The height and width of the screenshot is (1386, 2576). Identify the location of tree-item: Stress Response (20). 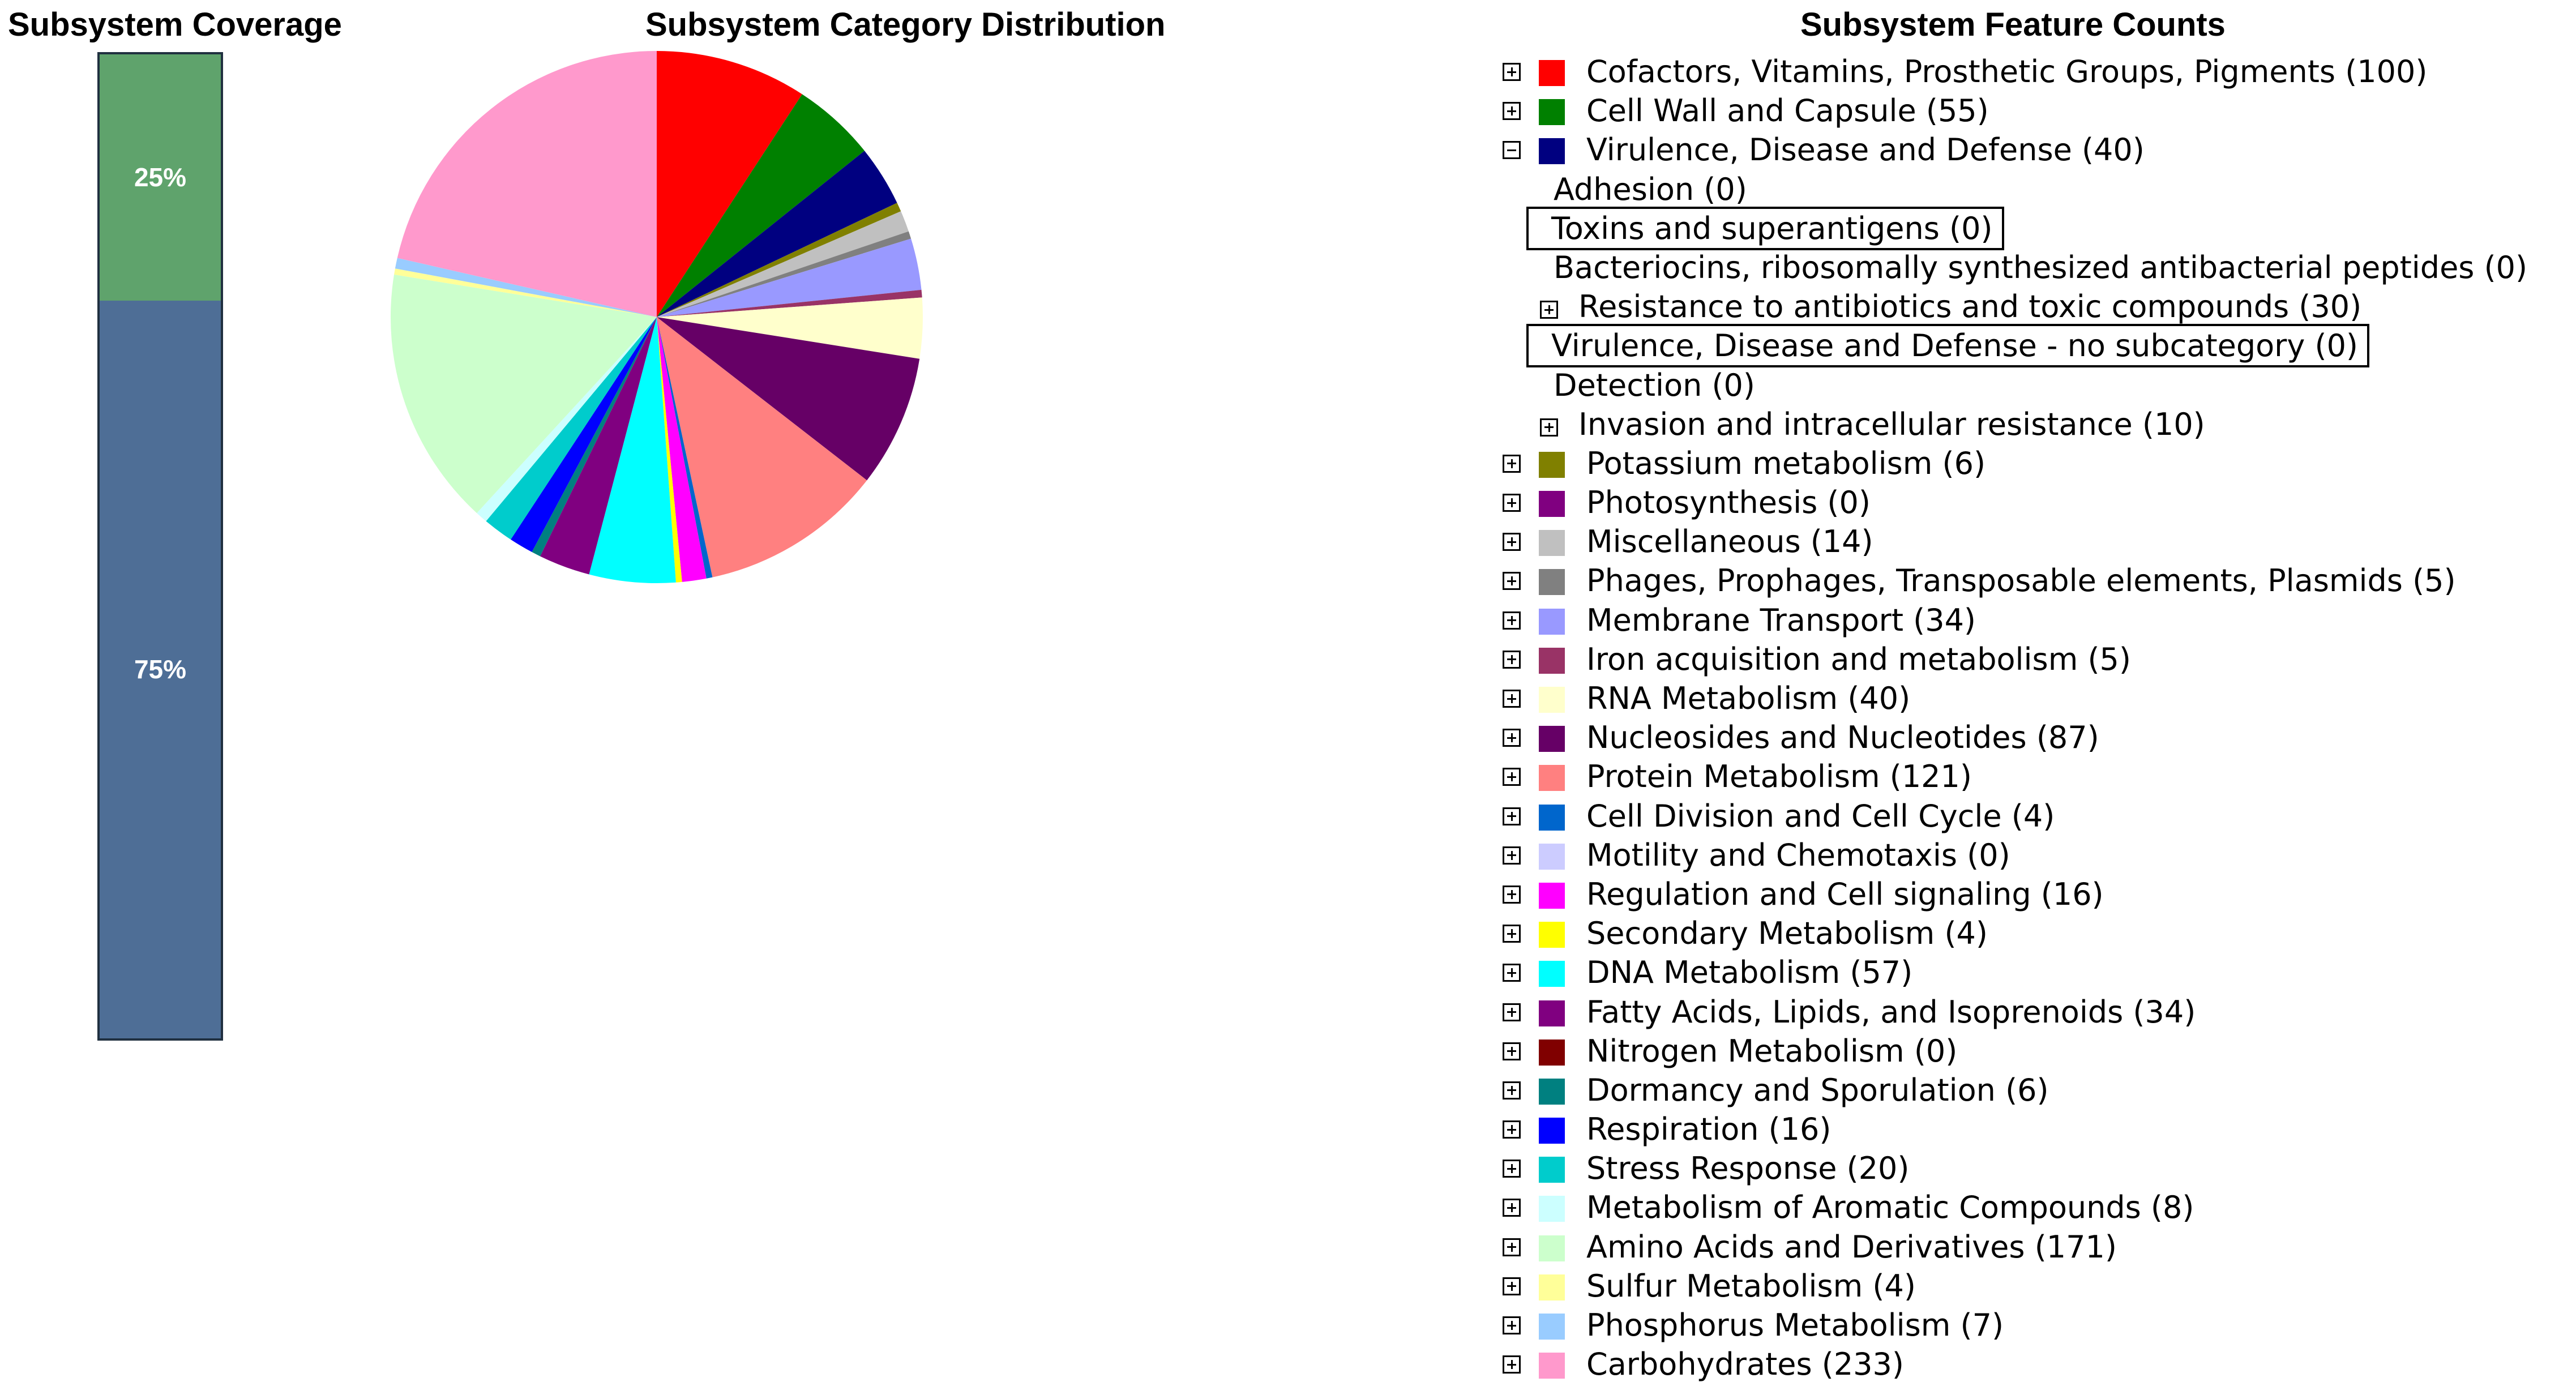
(2032, 1168).